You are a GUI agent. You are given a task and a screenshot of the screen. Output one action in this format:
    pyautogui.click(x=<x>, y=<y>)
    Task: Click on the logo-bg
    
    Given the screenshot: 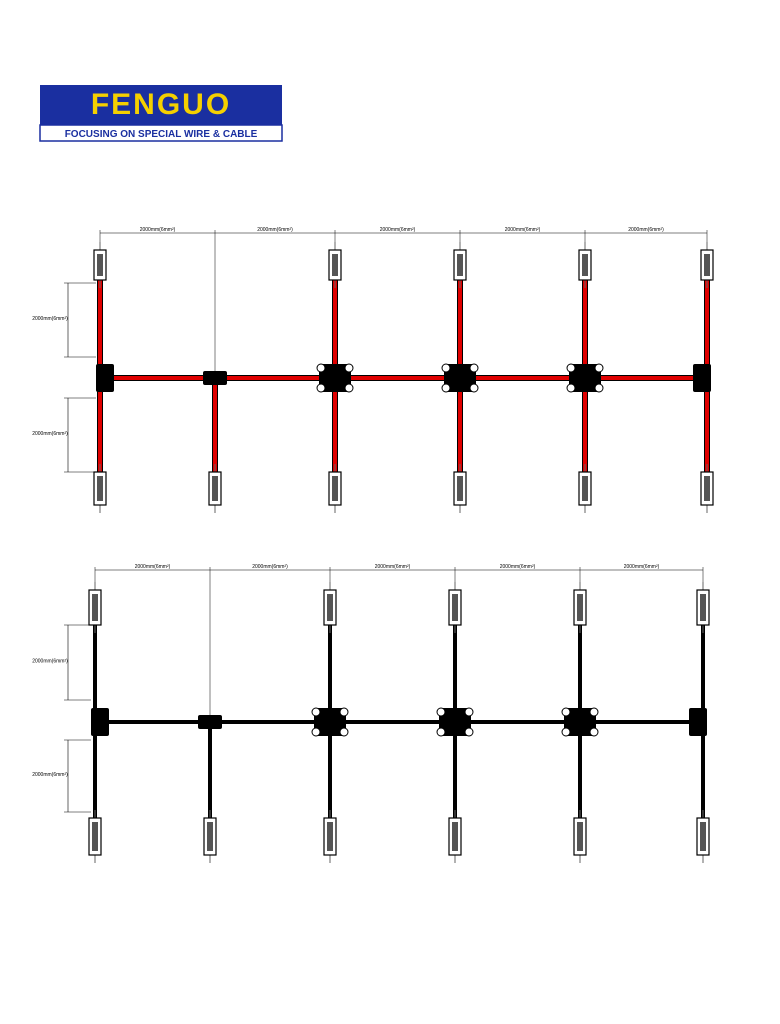 What is the action you would take?
    pyautogui.click(x=161, y=105)
    